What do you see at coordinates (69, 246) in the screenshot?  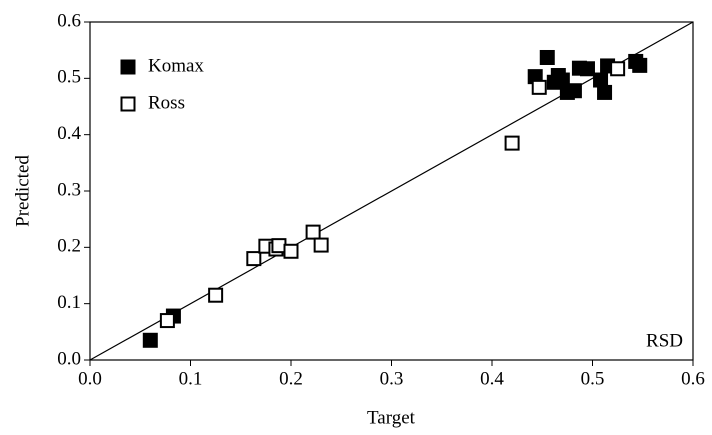 I see `y-tick-label: 0.2` at bounding box center [69, 246].